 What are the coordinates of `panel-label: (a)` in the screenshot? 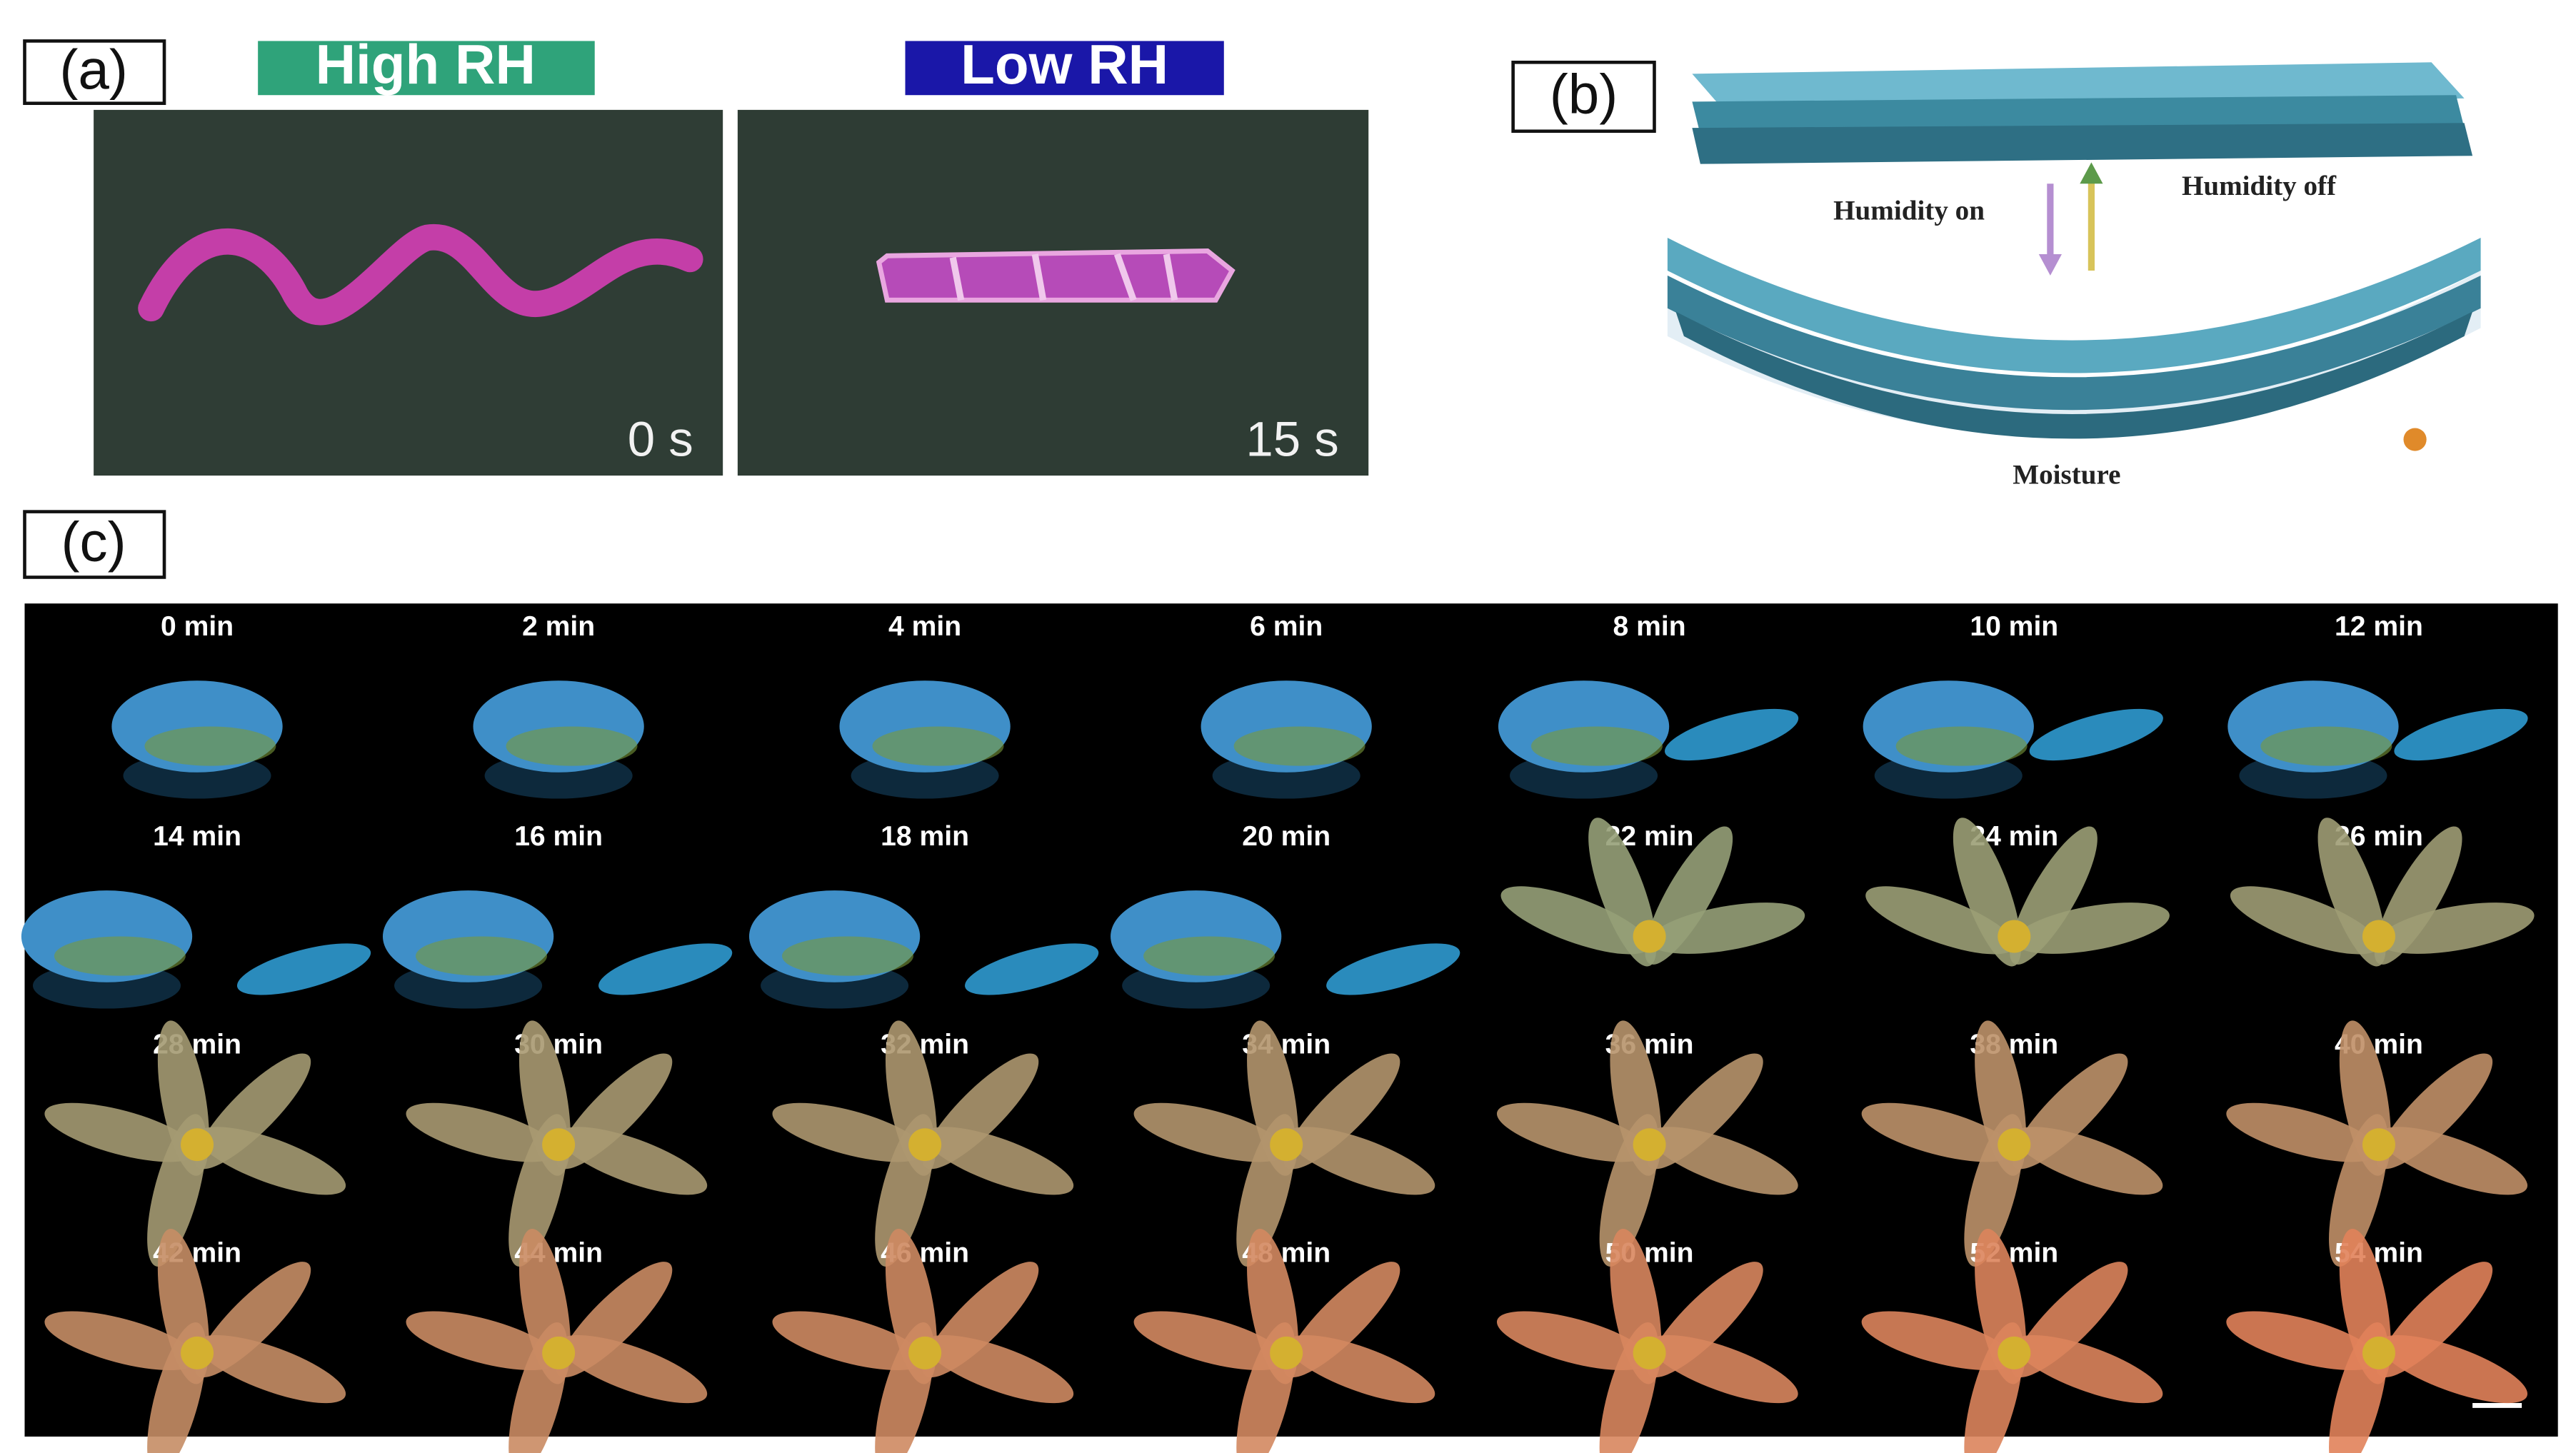 It's located at (93, 70).